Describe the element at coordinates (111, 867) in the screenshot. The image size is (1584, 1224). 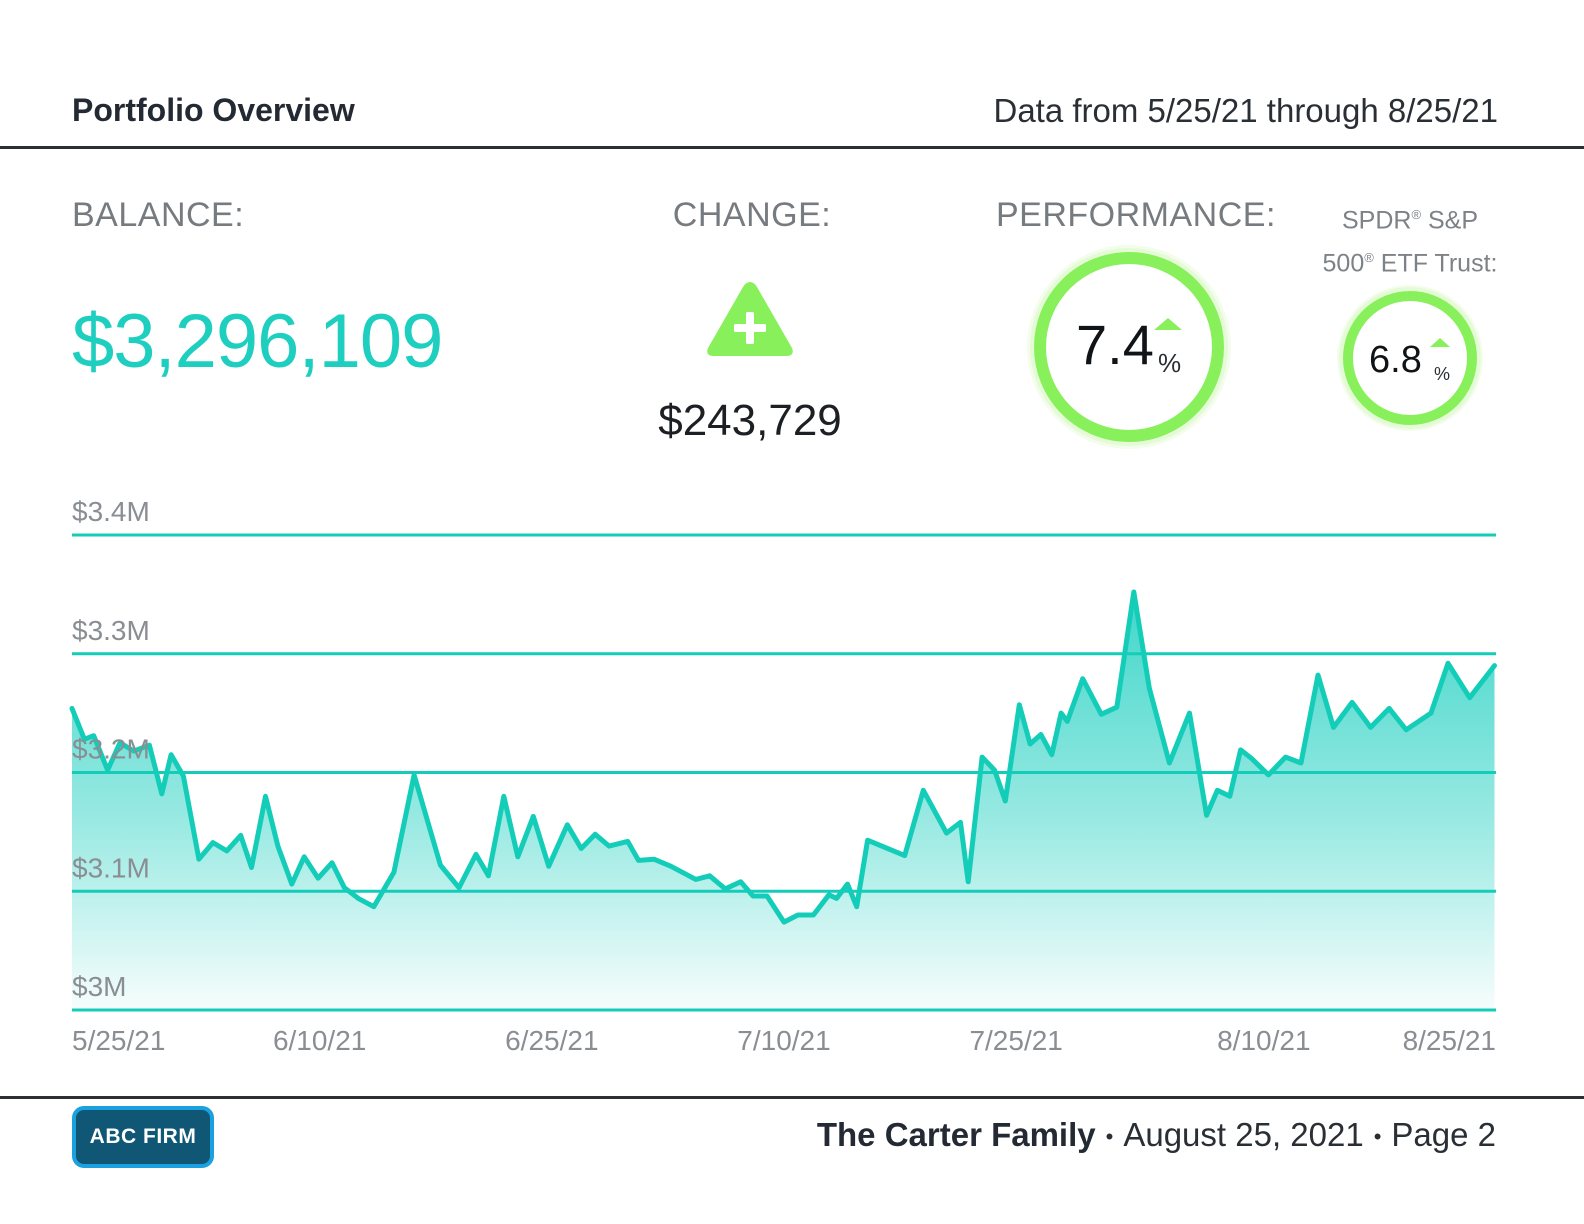
I see `y-tick-label: $3.1M` at that location.